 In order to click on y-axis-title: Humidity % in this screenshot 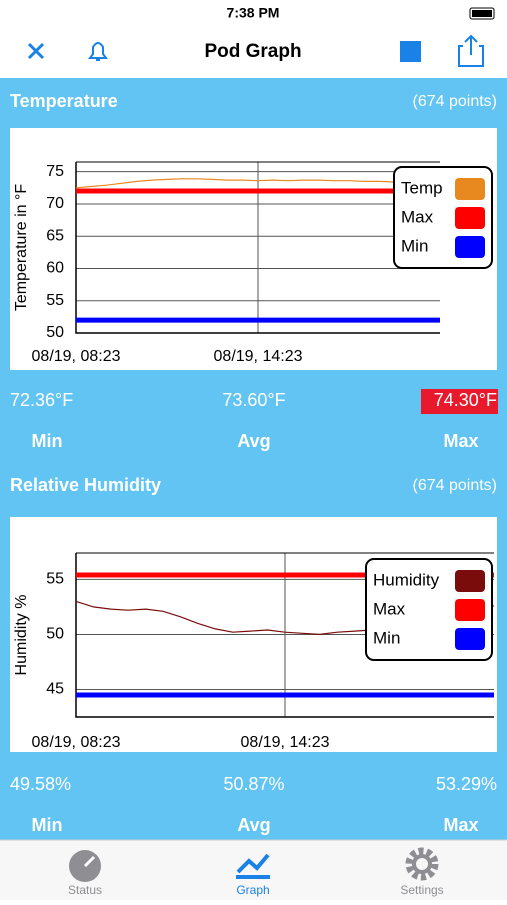, I will do `click(21, 635)`.